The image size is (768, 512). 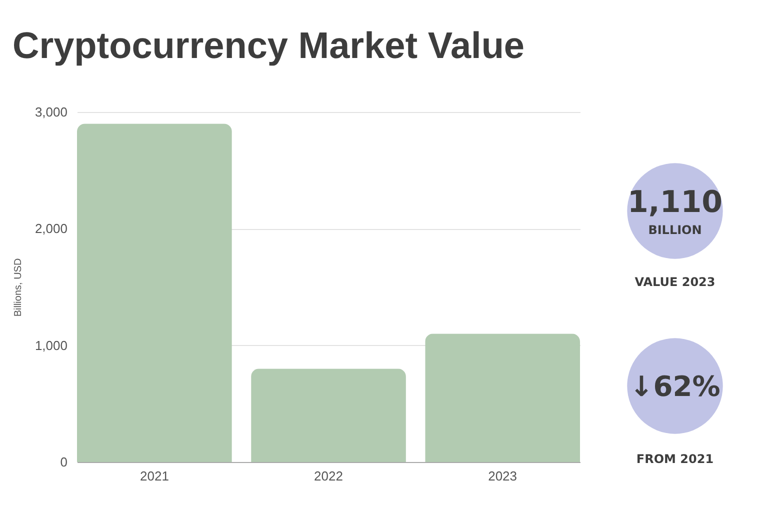 What do you see at coordinates (51, 112) in the screenshot?
I see `y-tick-label: 3,000` at bounding box center [51, 112].